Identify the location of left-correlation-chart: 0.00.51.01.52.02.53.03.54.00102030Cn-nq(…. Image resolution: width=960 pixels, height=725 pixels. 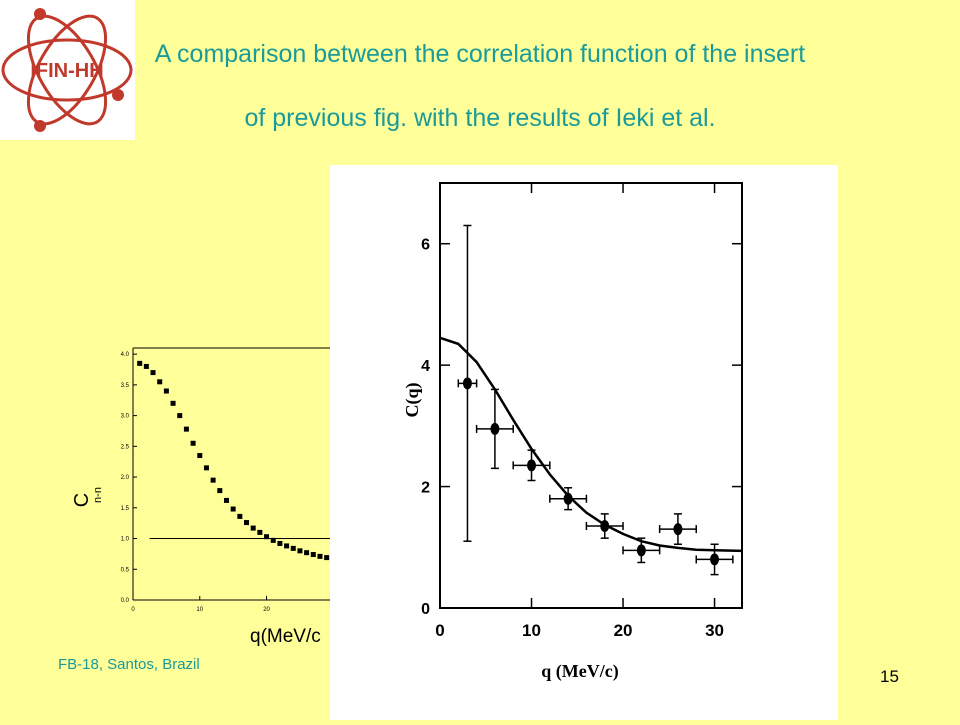
(210, 495).